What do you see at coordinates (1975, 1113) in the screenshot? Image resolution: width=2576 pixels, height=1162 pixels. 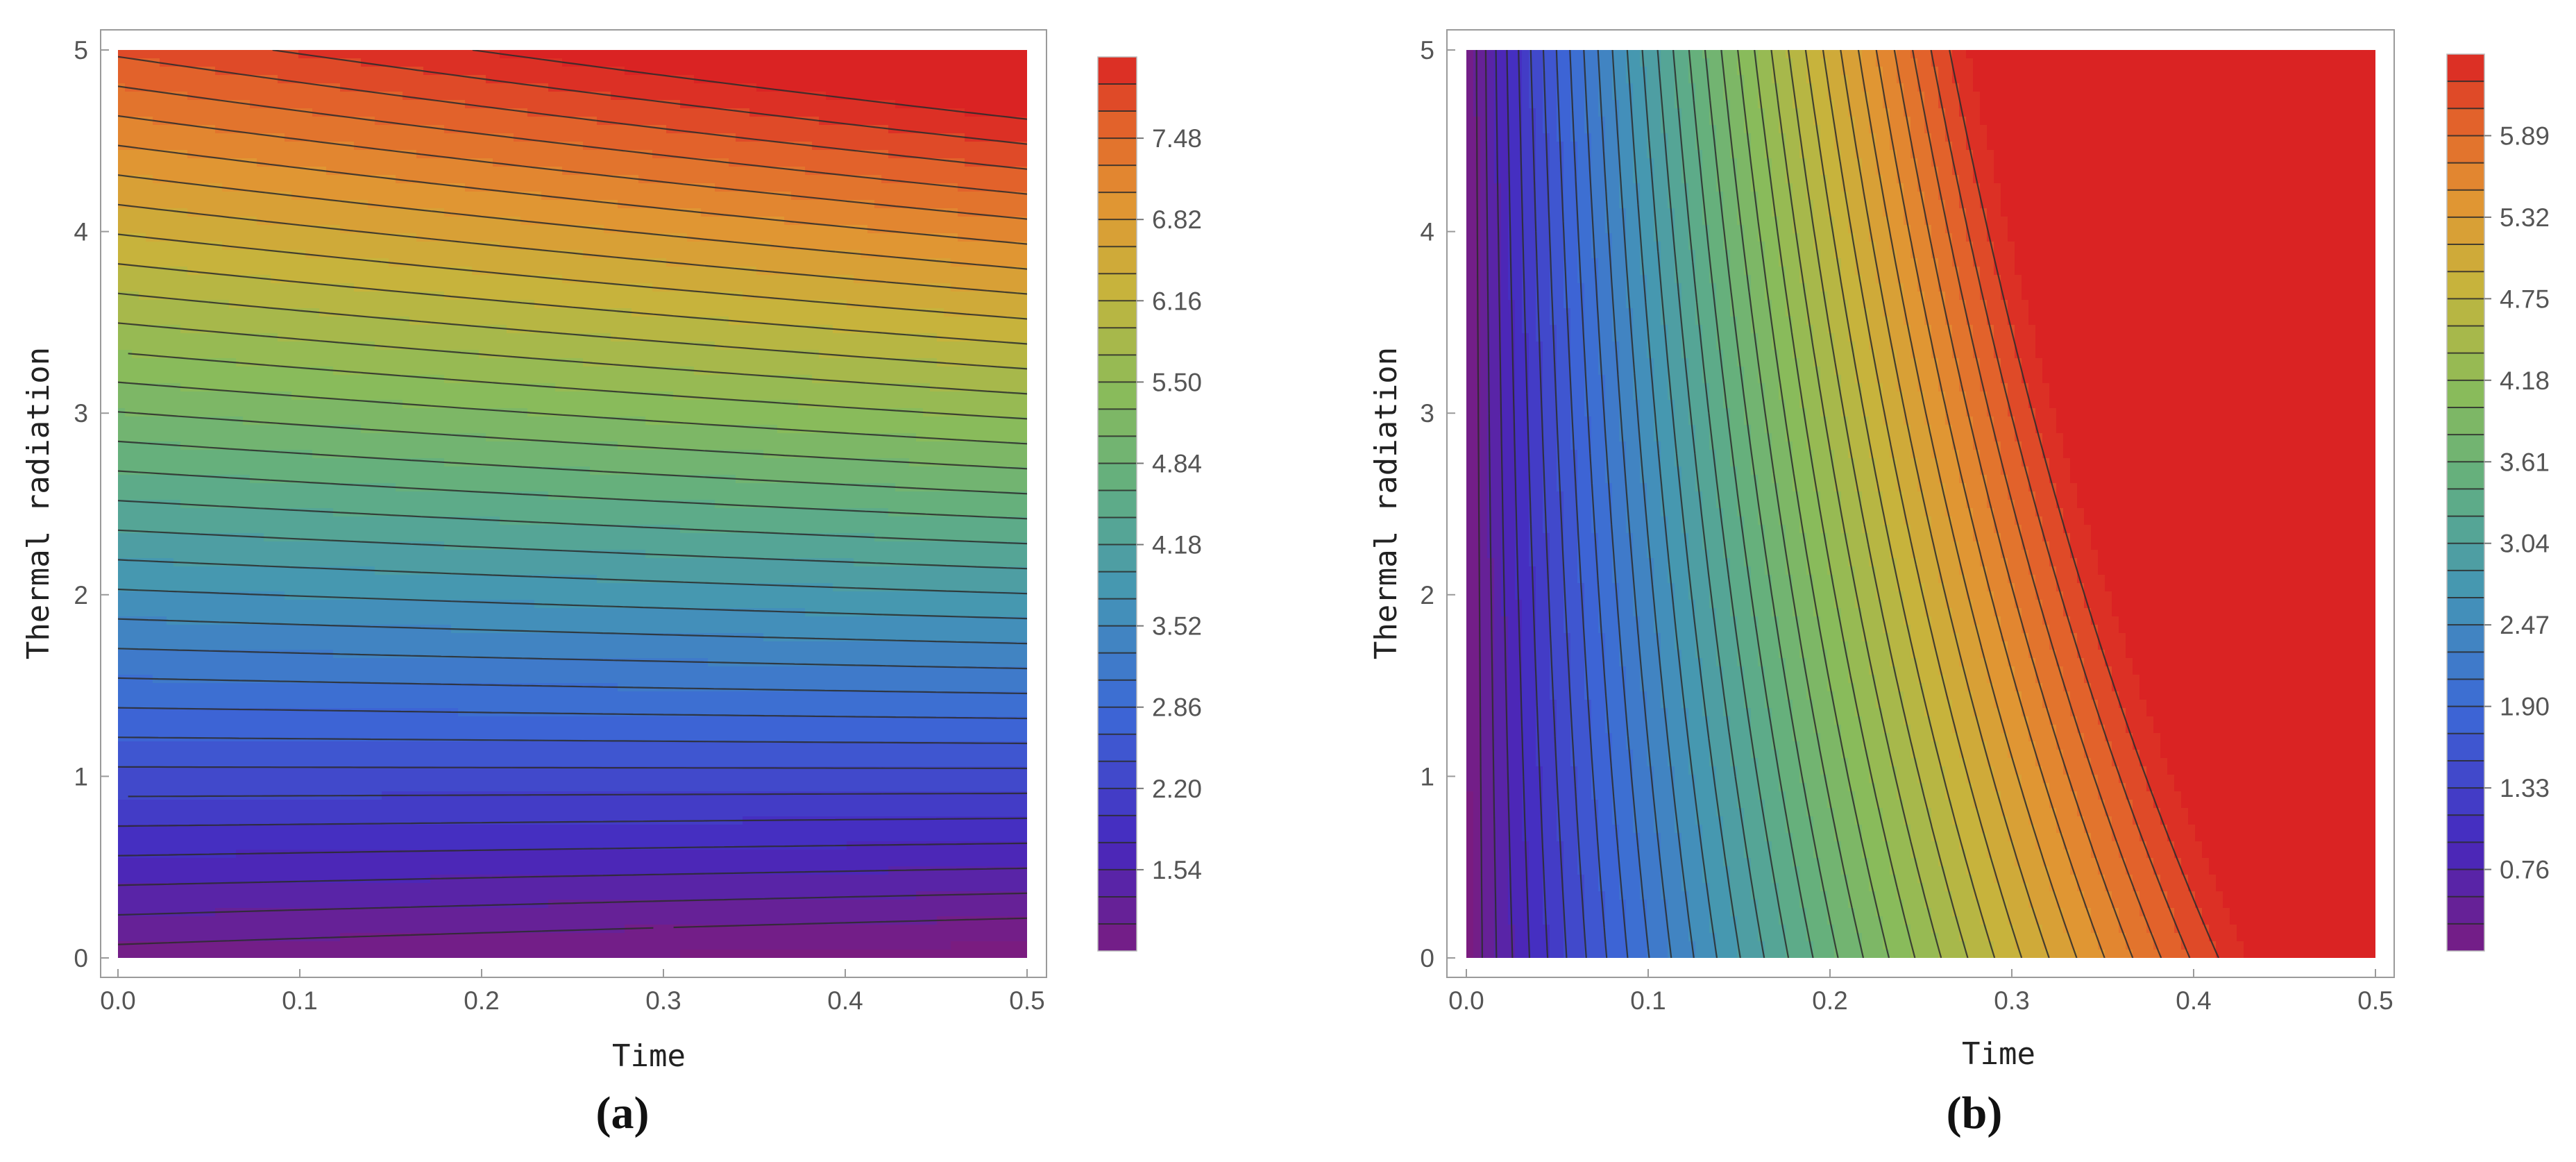 I see `panel-caption: (b)` at bounding box center [1975, 1113].